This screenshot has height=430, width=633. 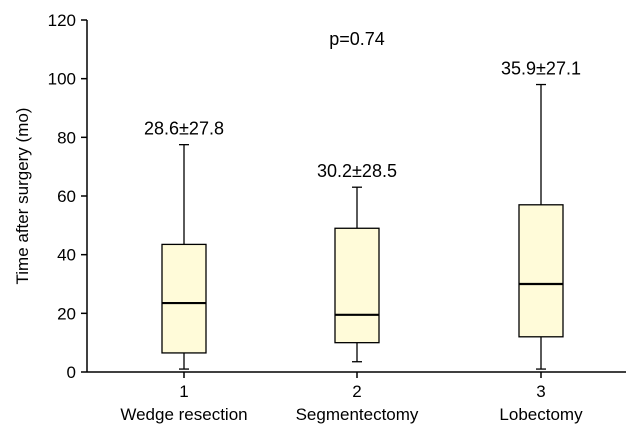 What do you see at coordinates (357, 39) in the screenshot?
I see `p-value-annotation: p=0.74` at bounding box center [357, 39].